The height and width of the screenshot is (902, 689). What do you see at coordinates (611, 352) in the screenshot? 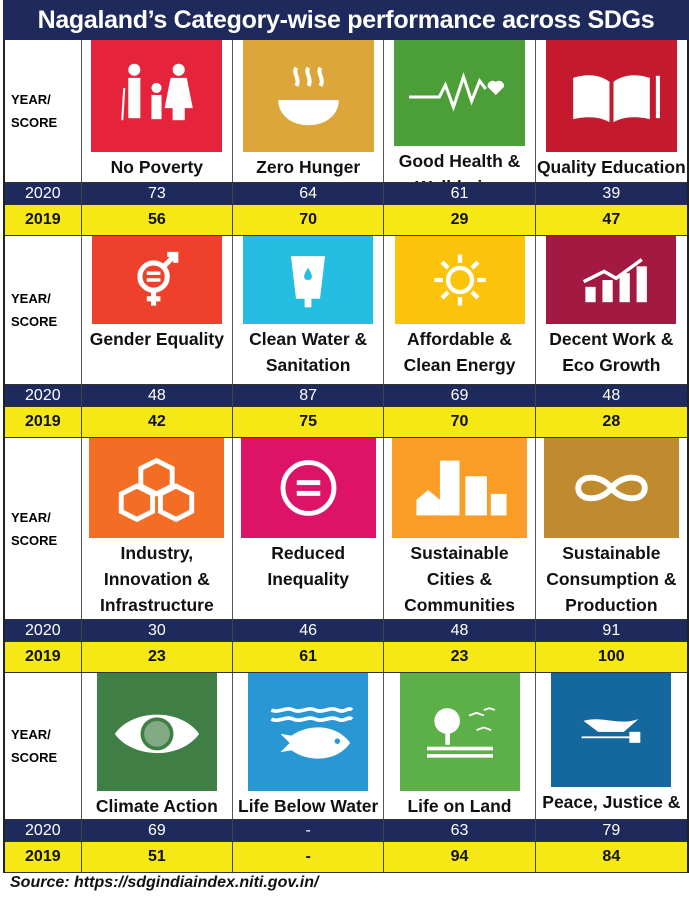
I see `goal-name: Decent Work & Eco Growth` at bounding box center [611, 352].